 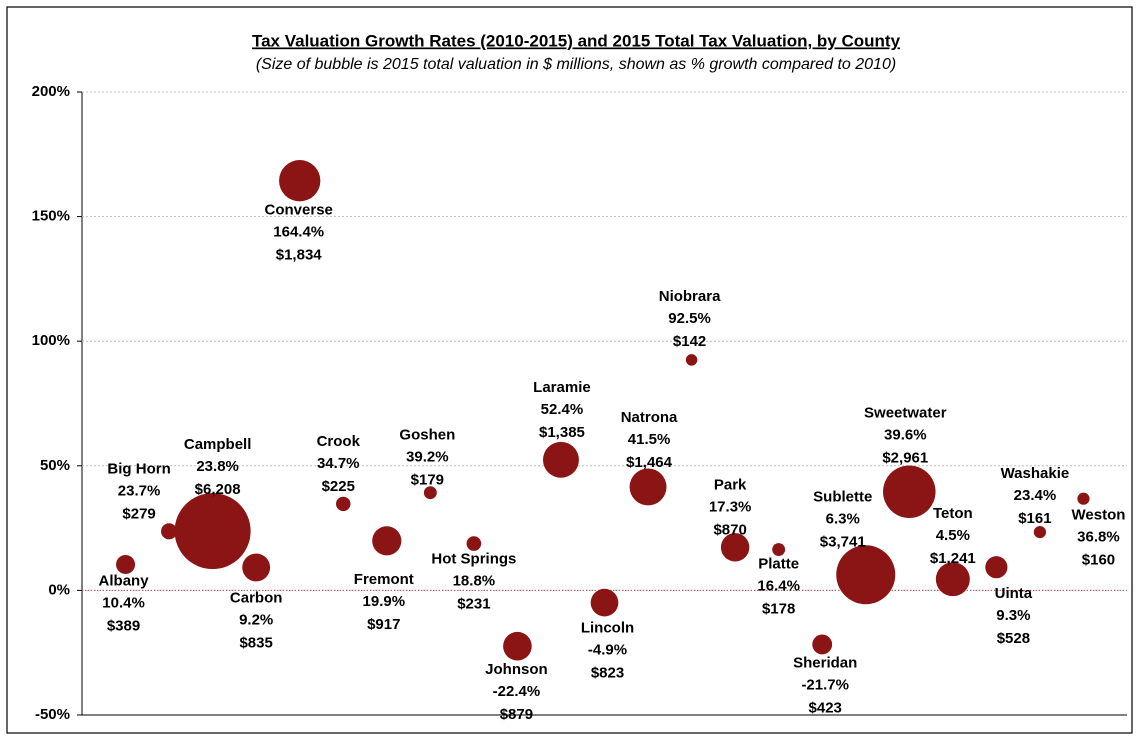 What do you see at coordinates (1014, 593) in the screenshot?
I see `county-label: Uinta` at bounding box center [1014, 593].